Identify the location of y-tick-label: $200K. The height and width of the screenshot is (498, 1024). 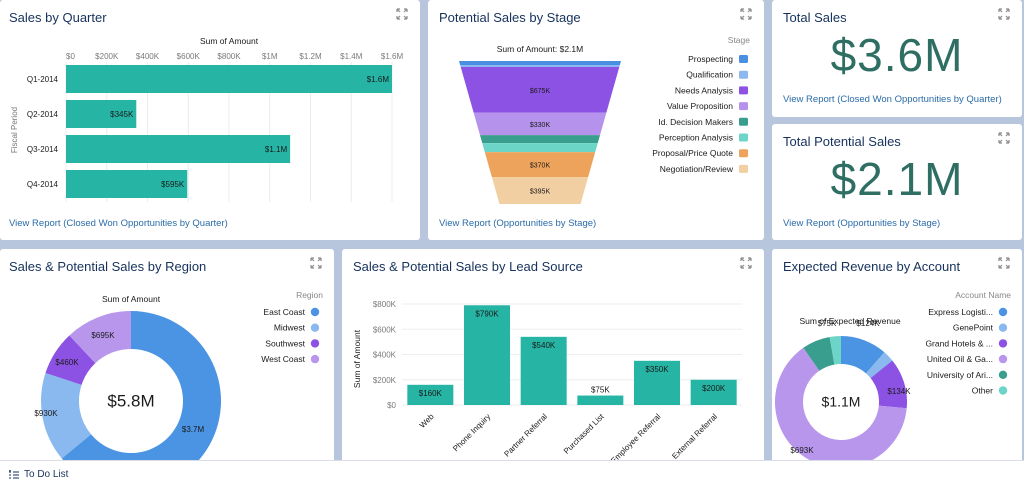
(385, 380).